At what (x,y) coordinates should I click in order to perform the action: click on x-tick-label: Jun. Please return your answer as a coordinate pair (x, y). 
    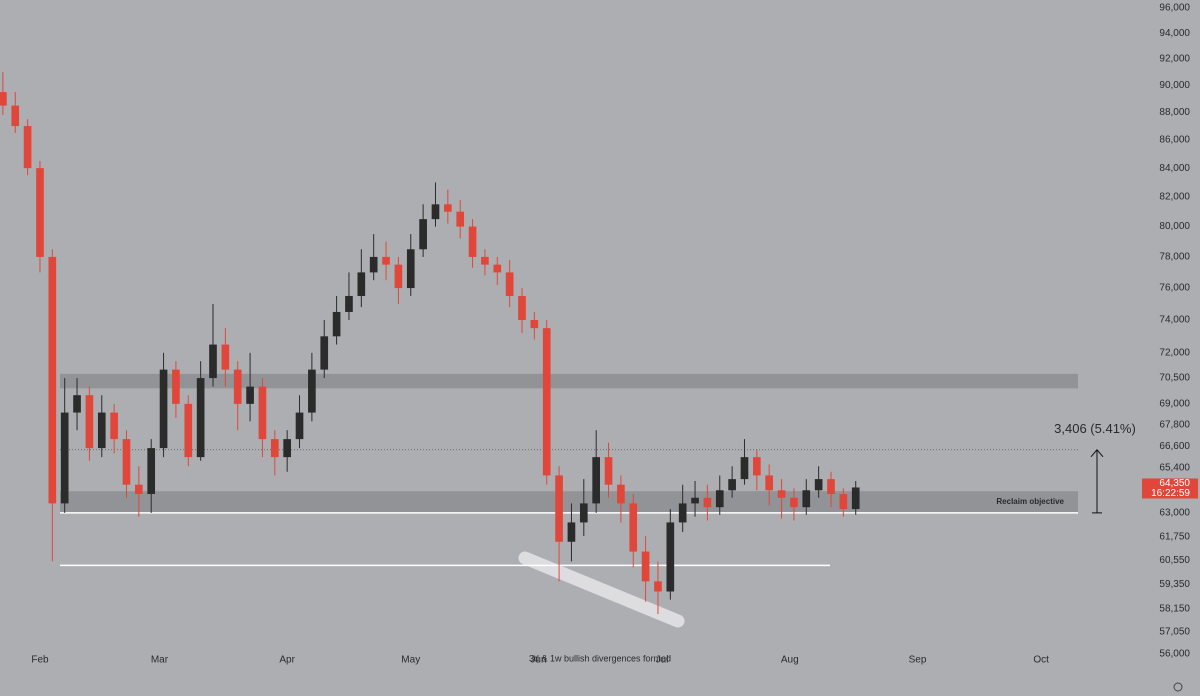
    Looking at the image, I should click on (538, 660).